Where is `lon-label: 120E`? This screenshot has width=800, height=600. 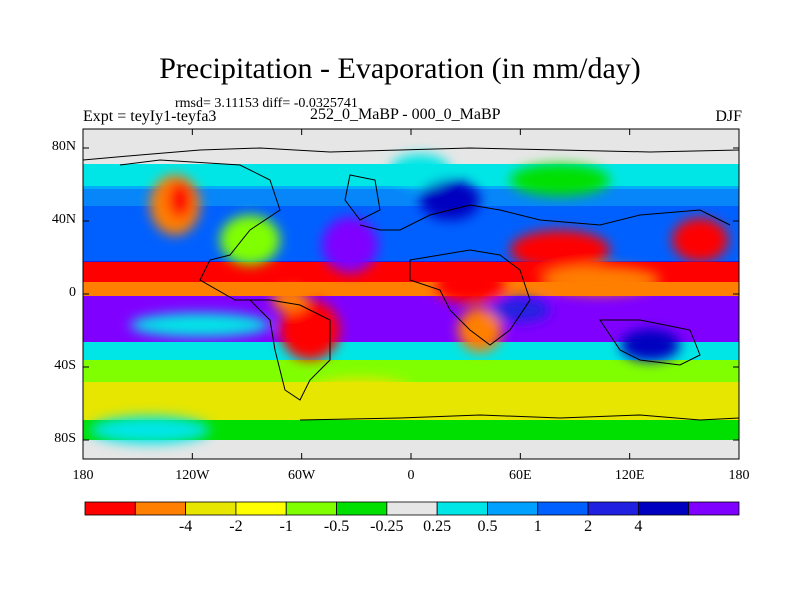 lon-label: 120E is located at coordinates (629, 475).